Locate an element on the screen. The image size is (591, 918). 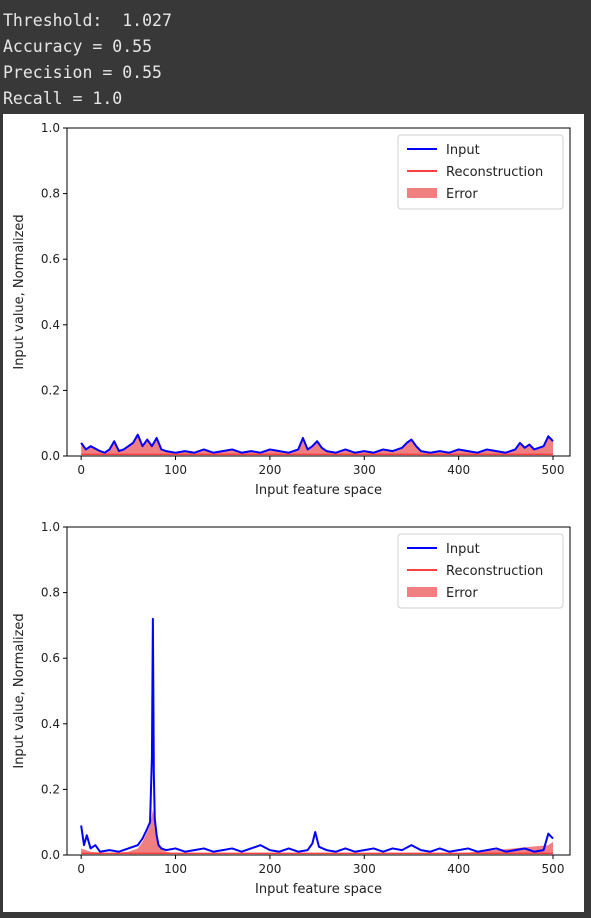
input-line is located at coordinates (317, 443).